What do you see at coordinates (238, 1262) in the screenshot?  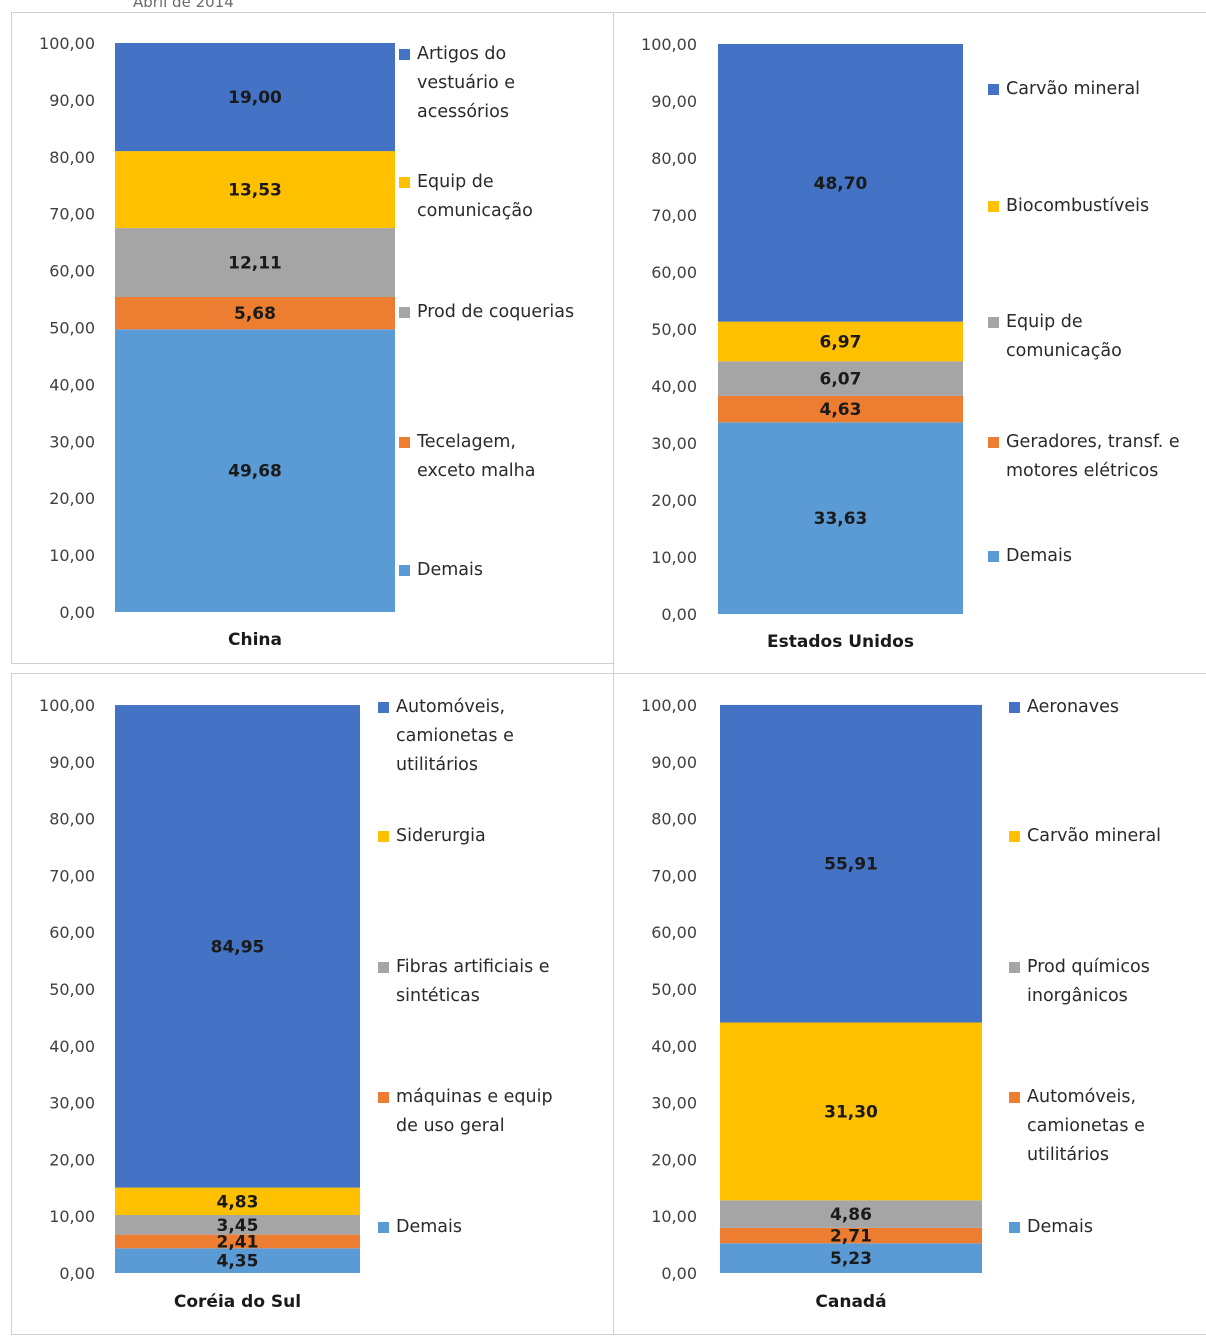 I see `data-label: 4,35` at bounding box center [238, 1262].